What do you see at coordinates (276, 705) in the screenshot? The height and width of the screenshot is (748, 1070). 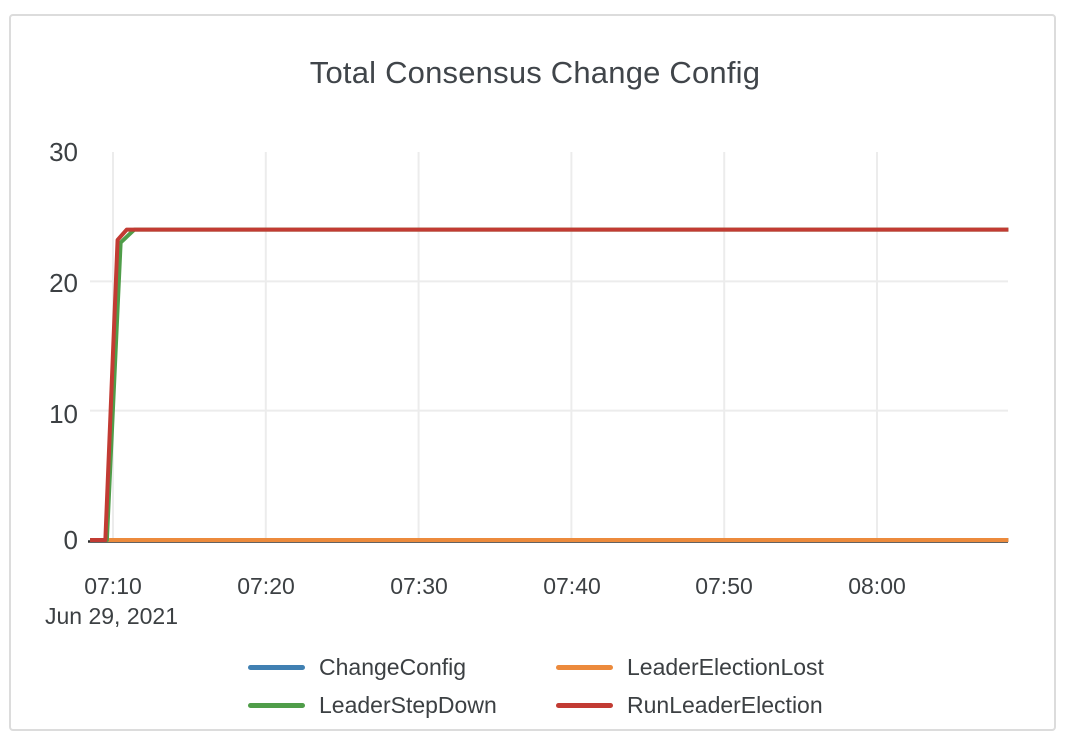 I see `legend-swatch-leaderstepdown-icon` at bounding box center [276, 705].